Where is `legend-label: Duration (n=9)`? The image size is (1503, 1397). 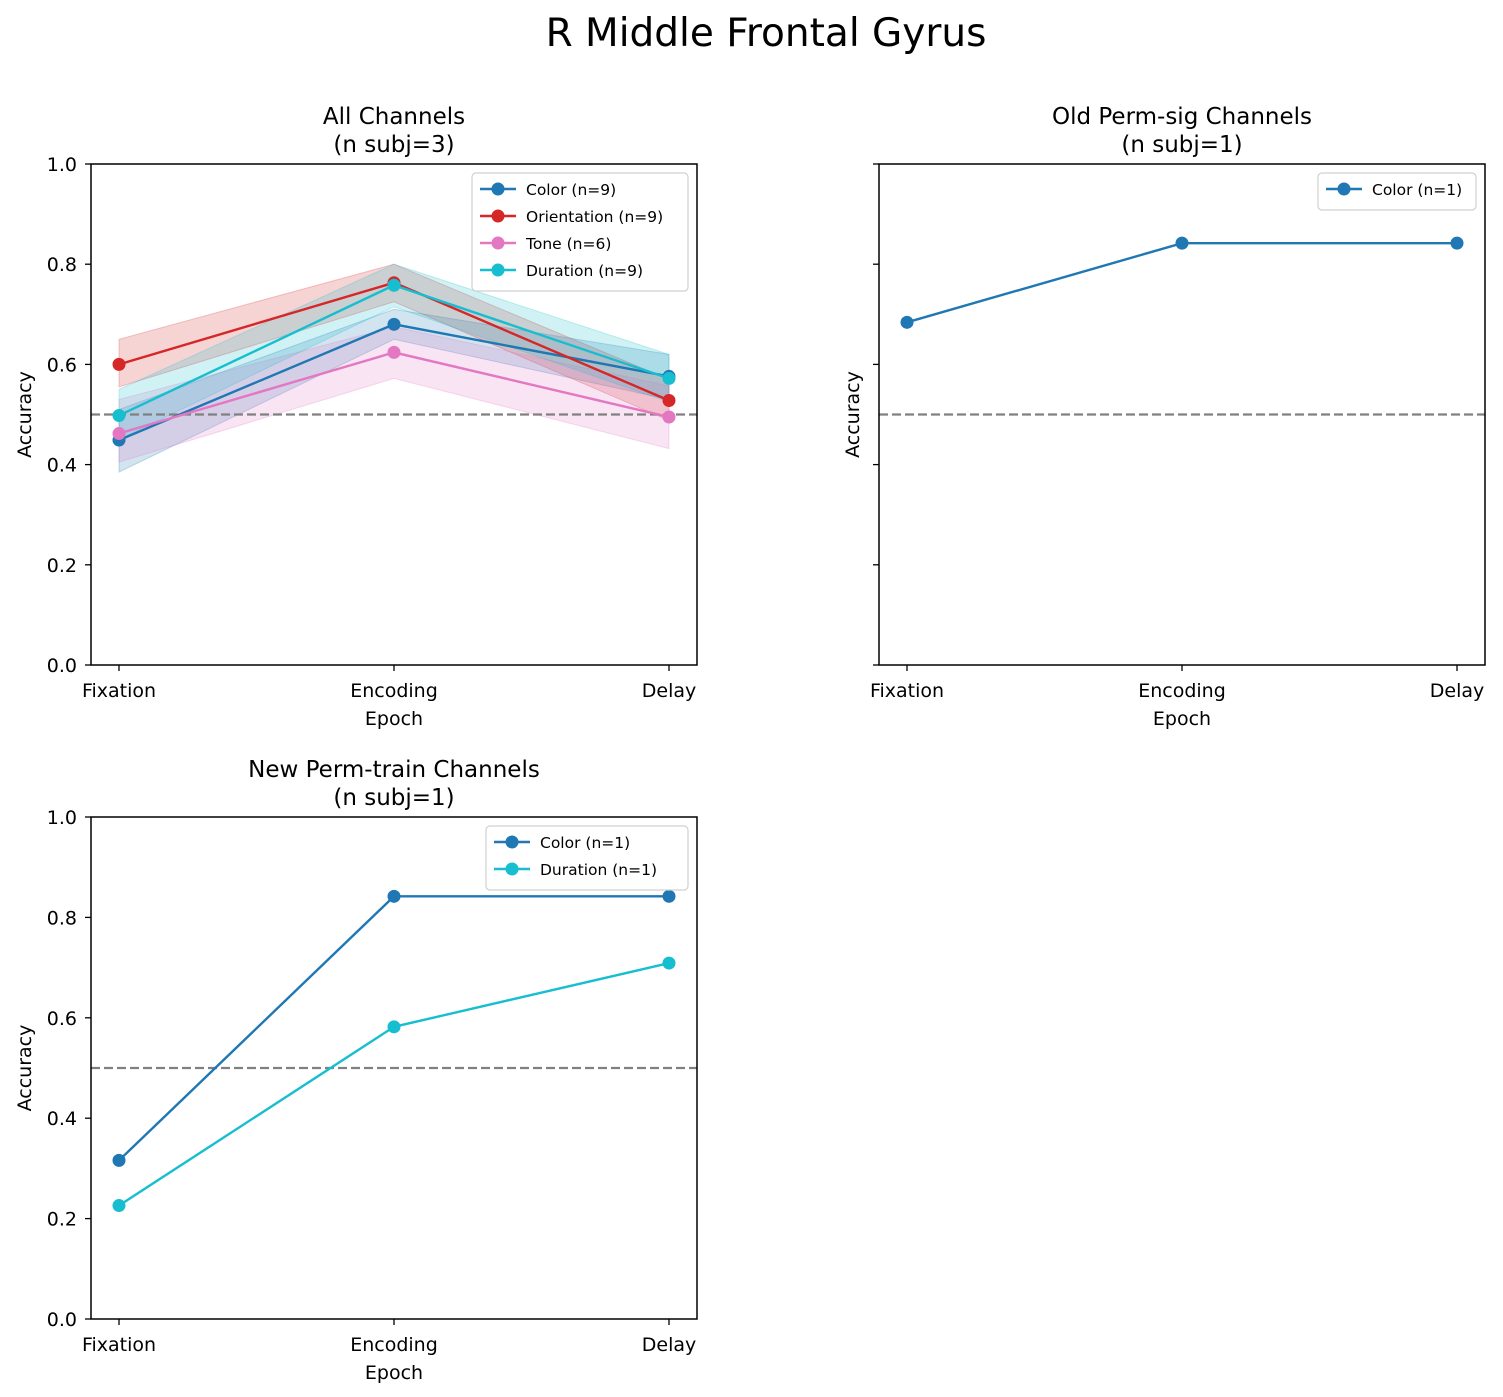 legend-label: Duration (n=9) is located at coordinates (584, 271).